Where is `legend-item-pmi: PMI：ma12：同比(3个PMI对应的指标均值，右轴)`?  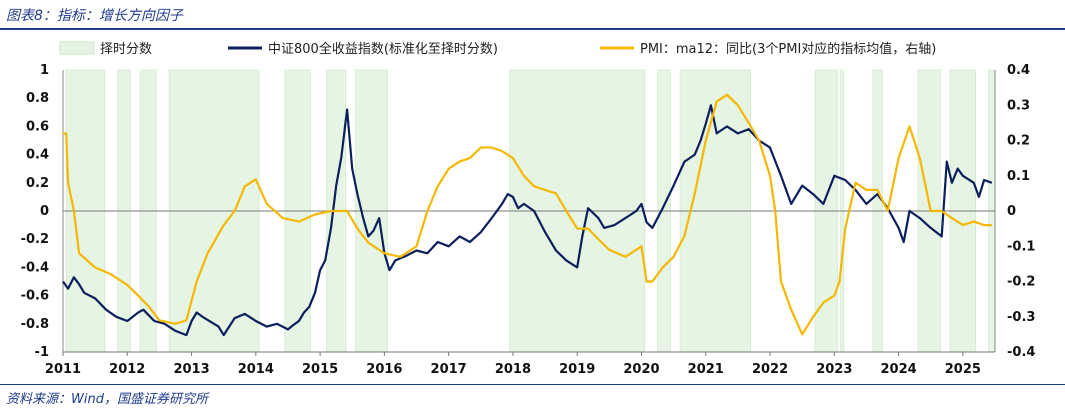 legend-item-pmi: PMI：ma12：同比(3个PMI对应的指标均值，右轴) is located at coordinates (768, 49).